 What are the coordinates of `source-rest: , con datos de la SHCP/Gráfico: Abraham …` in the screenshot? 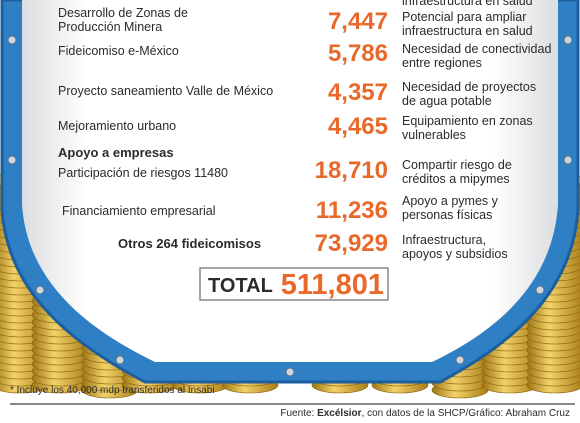 It's located at (465, 413).